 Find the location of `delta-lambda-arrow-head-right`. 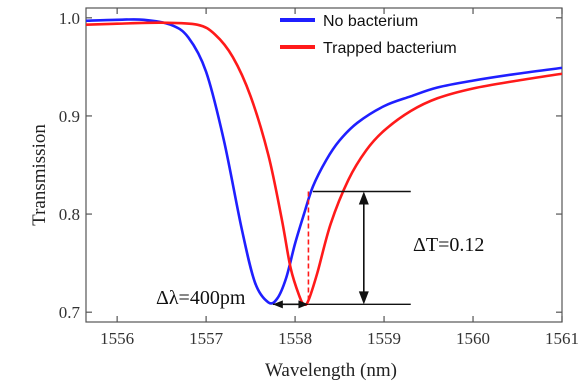

delta-lambda-arrow-head-right is located at coordinates (303, 304).